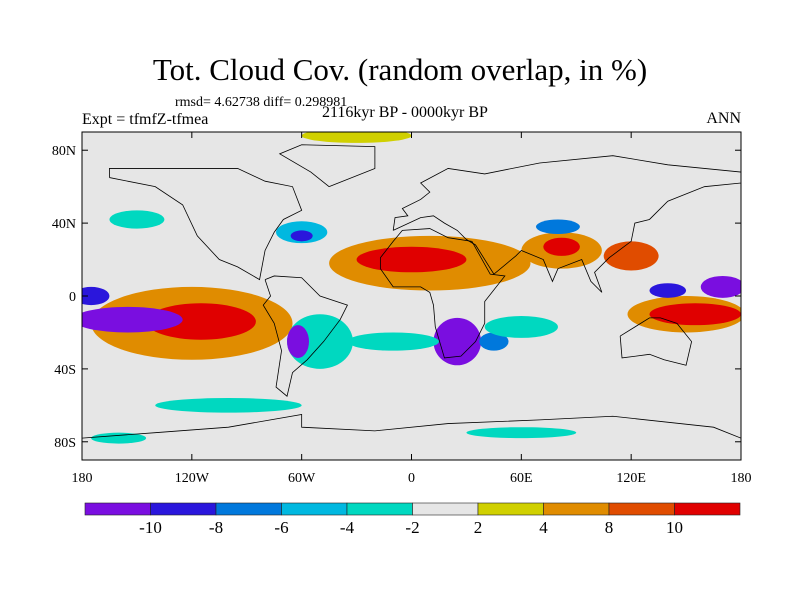  I want to click on lon-tick-label: 60E, so click(521, 478).